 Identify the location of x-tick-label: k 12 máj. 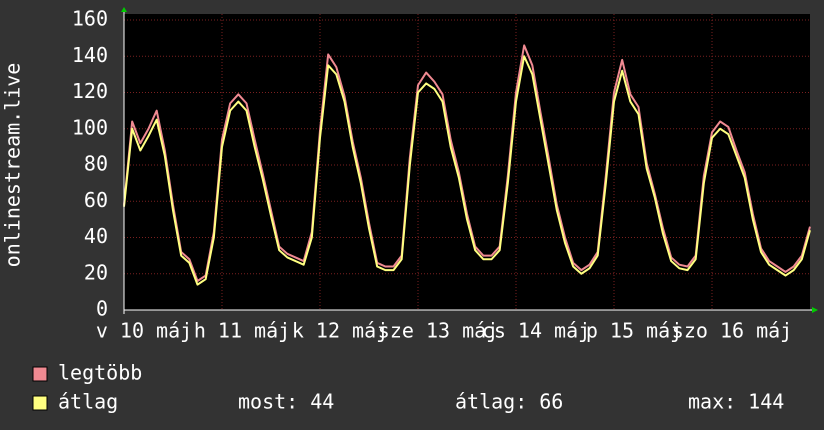
(340, 331).